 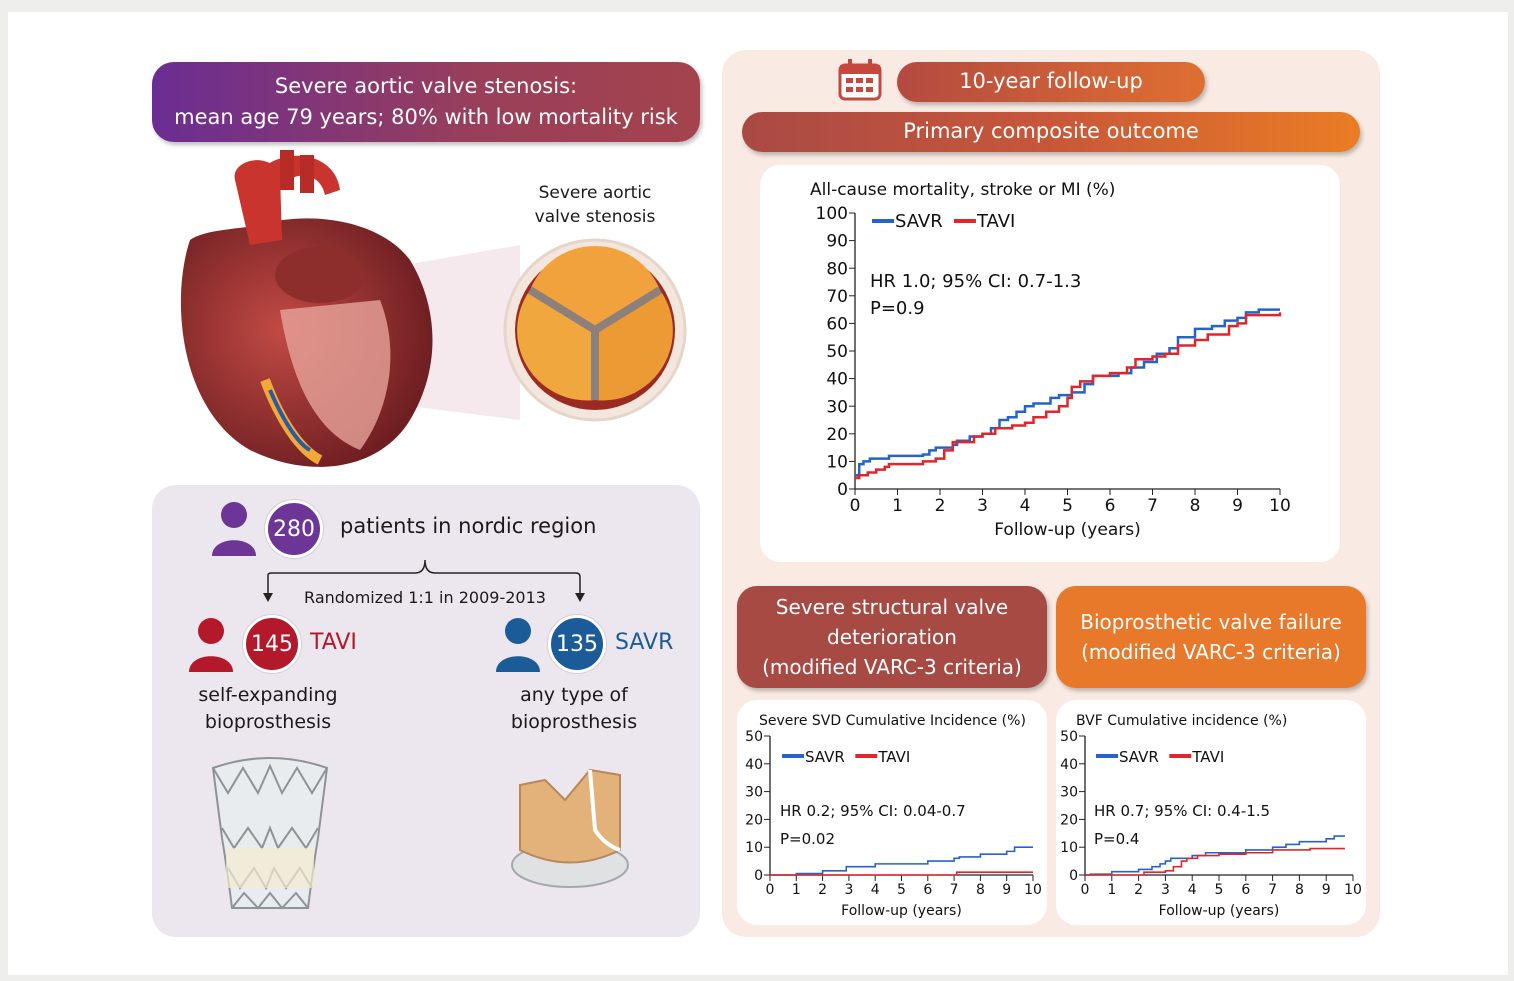 I want to click on tavi-person-icon, so click(x=211, y=645).